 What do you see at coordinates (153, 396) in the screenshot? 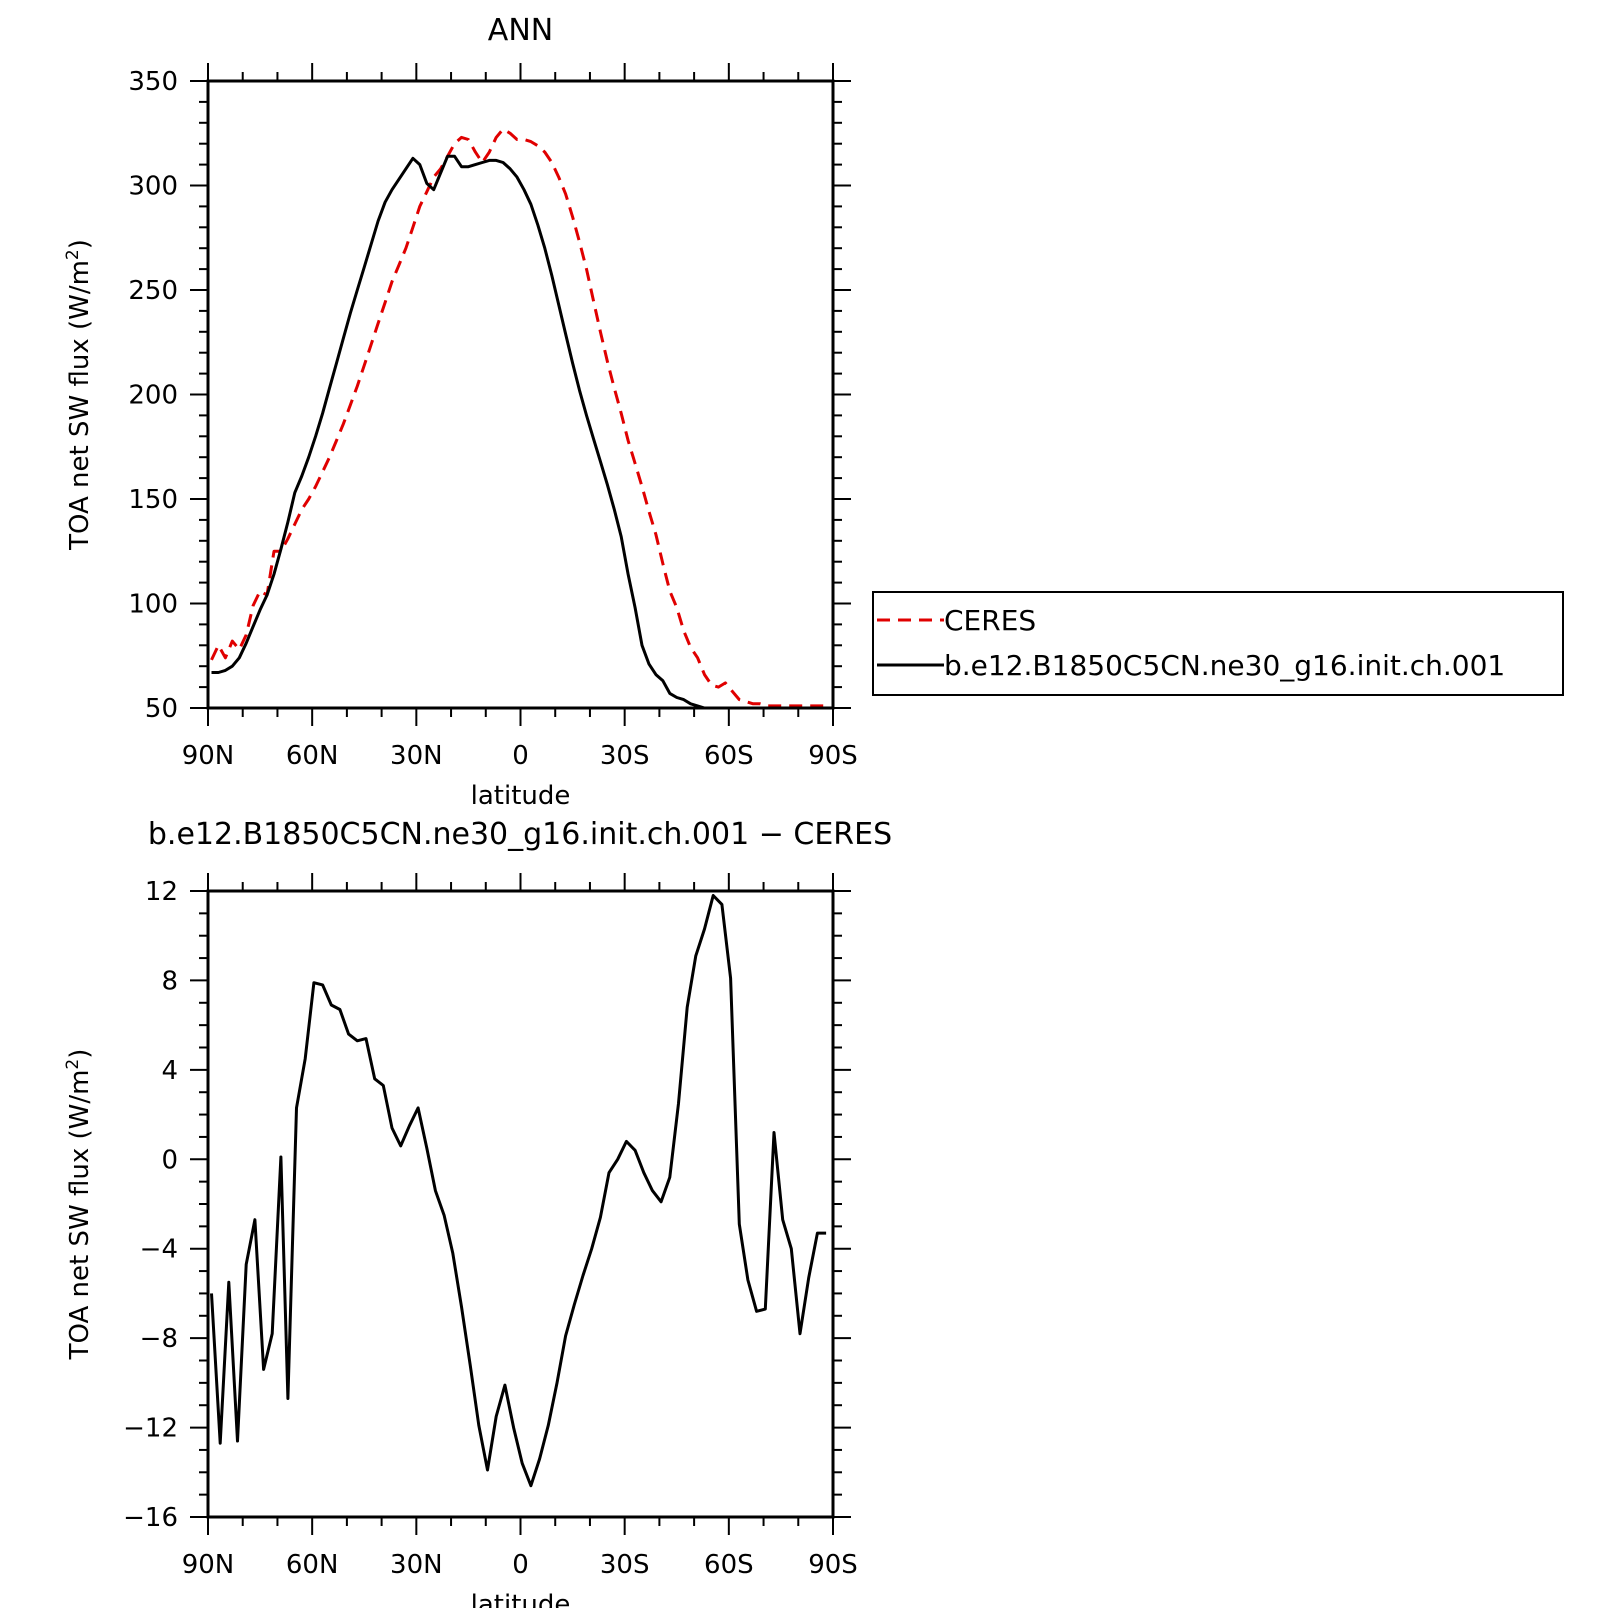
I see `y-tick-label: 200` at bounding box center [153, 396].